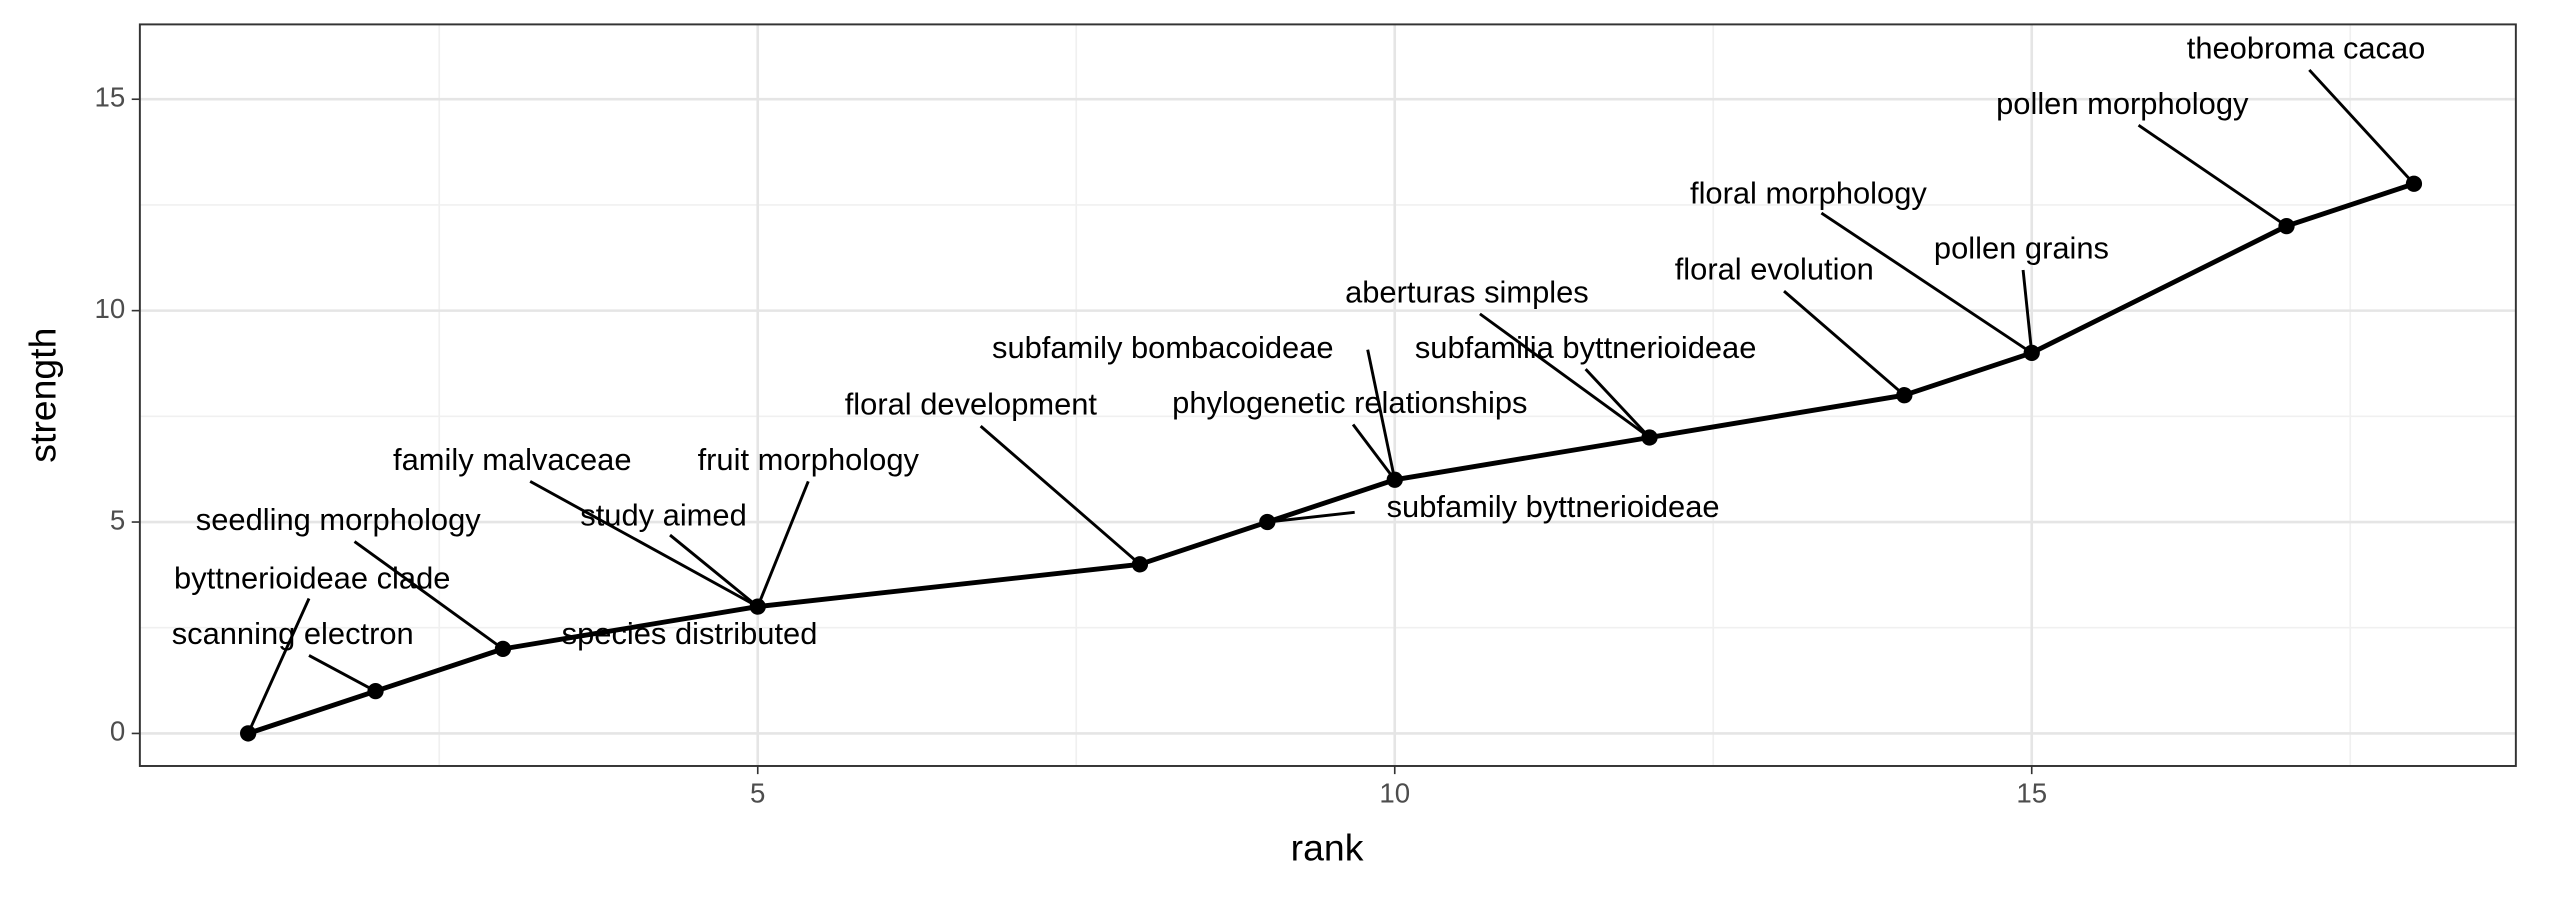  I want to click on x-tick-label: 10, so click(1394, 793).